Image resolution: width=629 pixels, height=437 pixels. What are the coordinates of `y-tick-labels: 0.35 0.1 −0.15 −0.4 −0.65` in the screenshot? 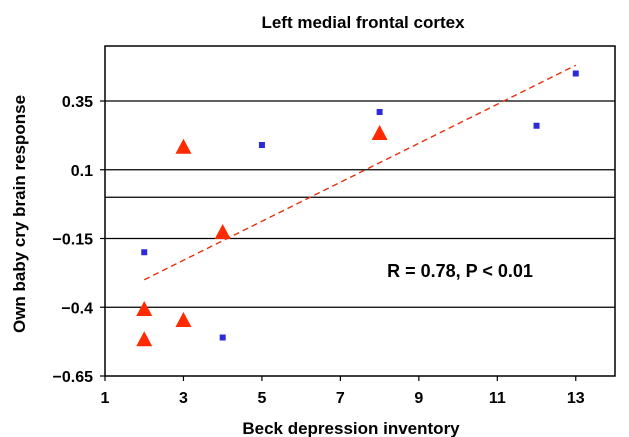 It's located at (79, 240).